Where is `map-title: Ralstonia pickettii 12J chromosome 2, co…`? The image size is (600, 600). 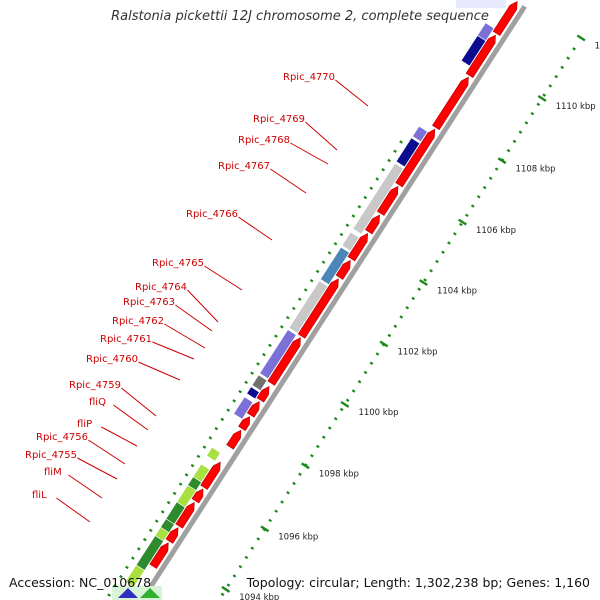
map-title: Ralstonia pickettii 12J chromosome 2, co… is located at coordinates (300, 16).